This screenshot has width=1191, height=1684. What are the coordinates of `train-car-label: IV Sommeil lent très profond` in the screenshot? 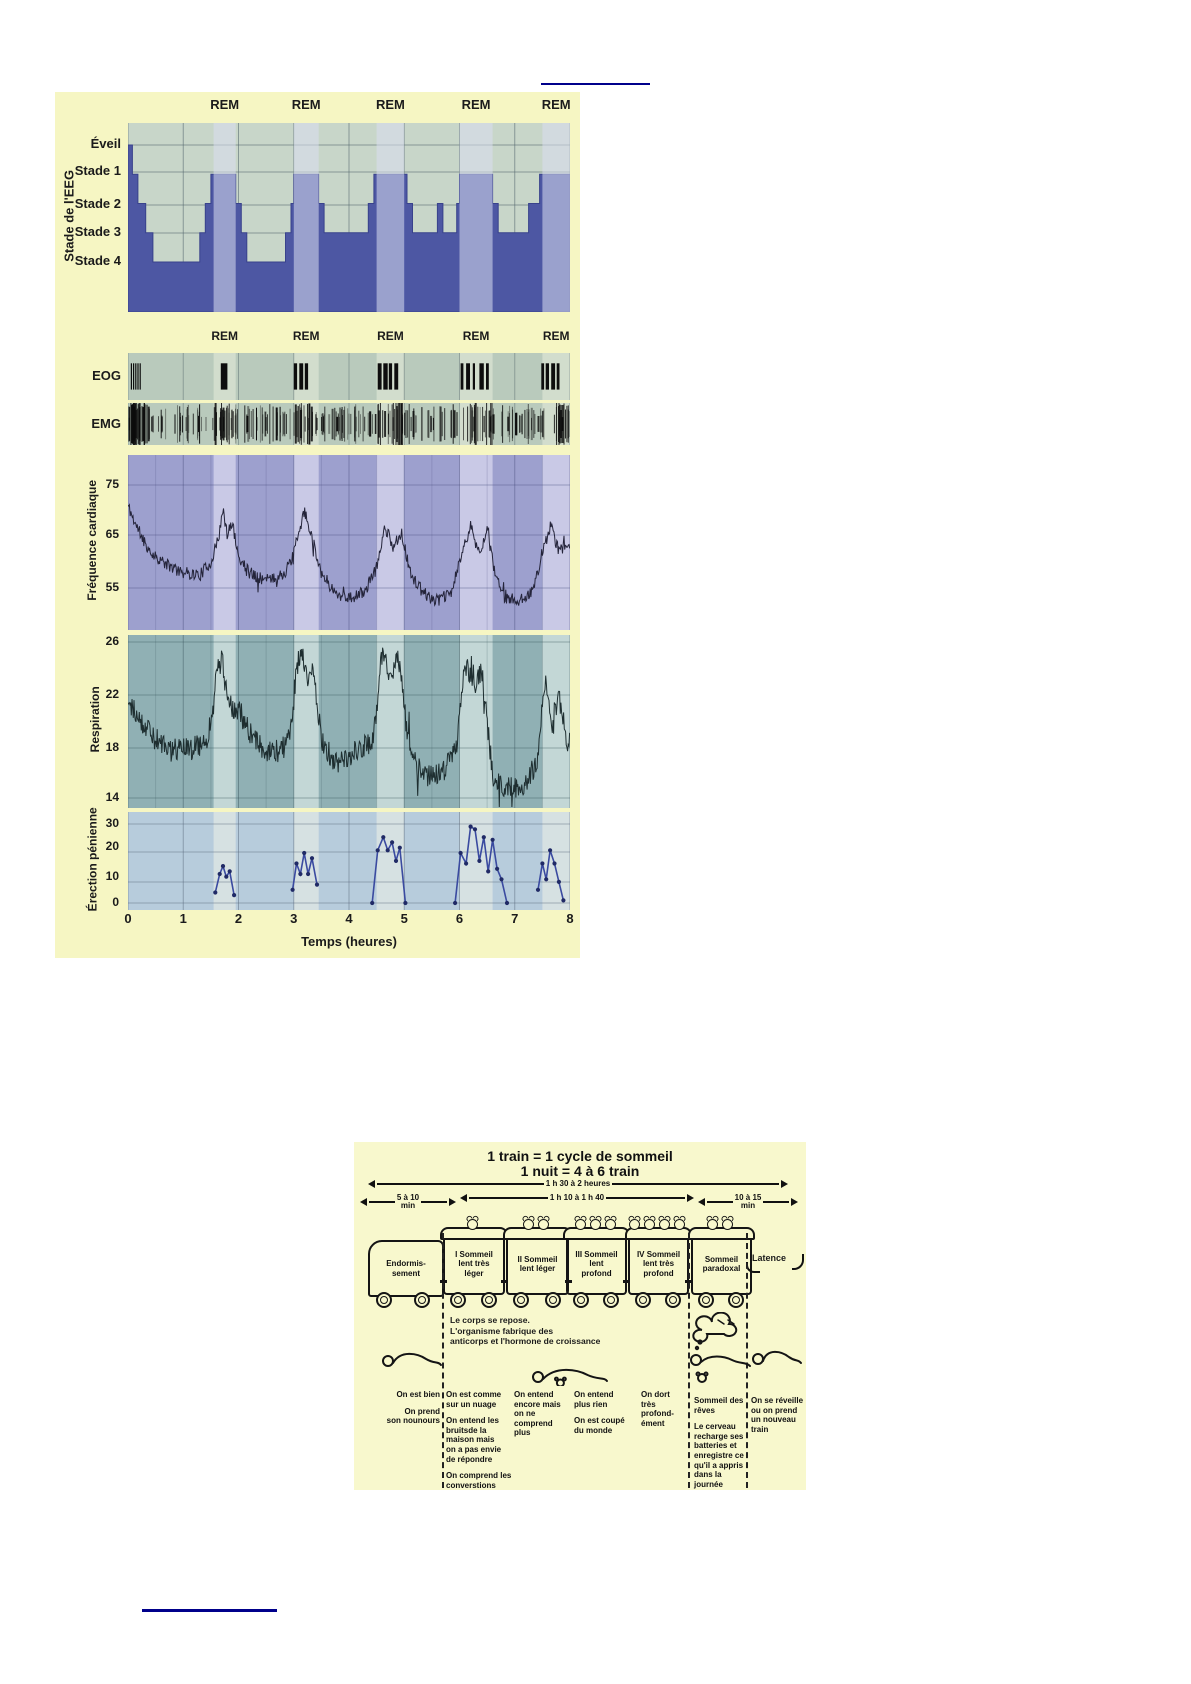 It's located at (658, 1264).